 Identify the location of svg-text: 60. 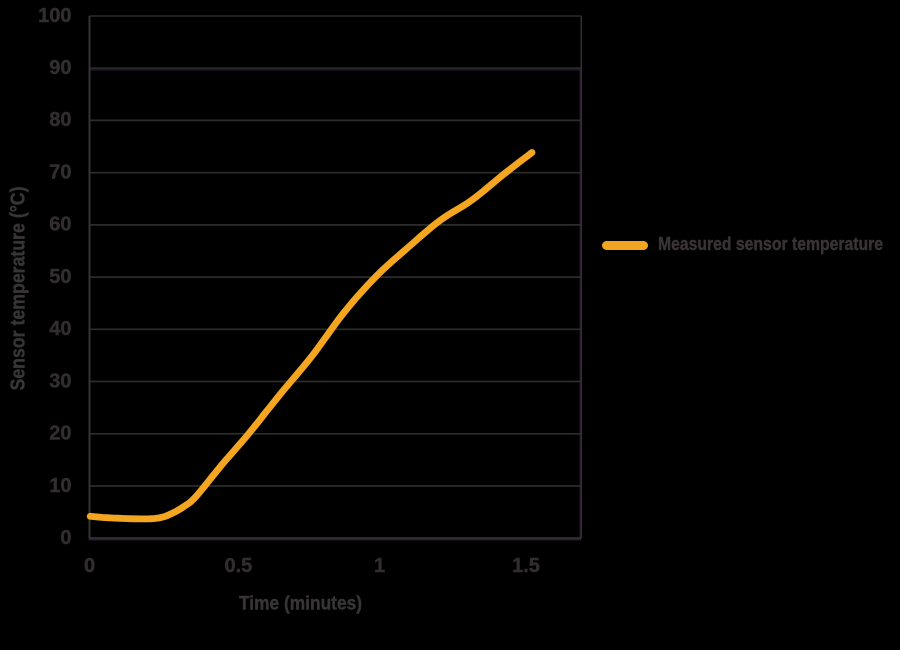
(60, 225).